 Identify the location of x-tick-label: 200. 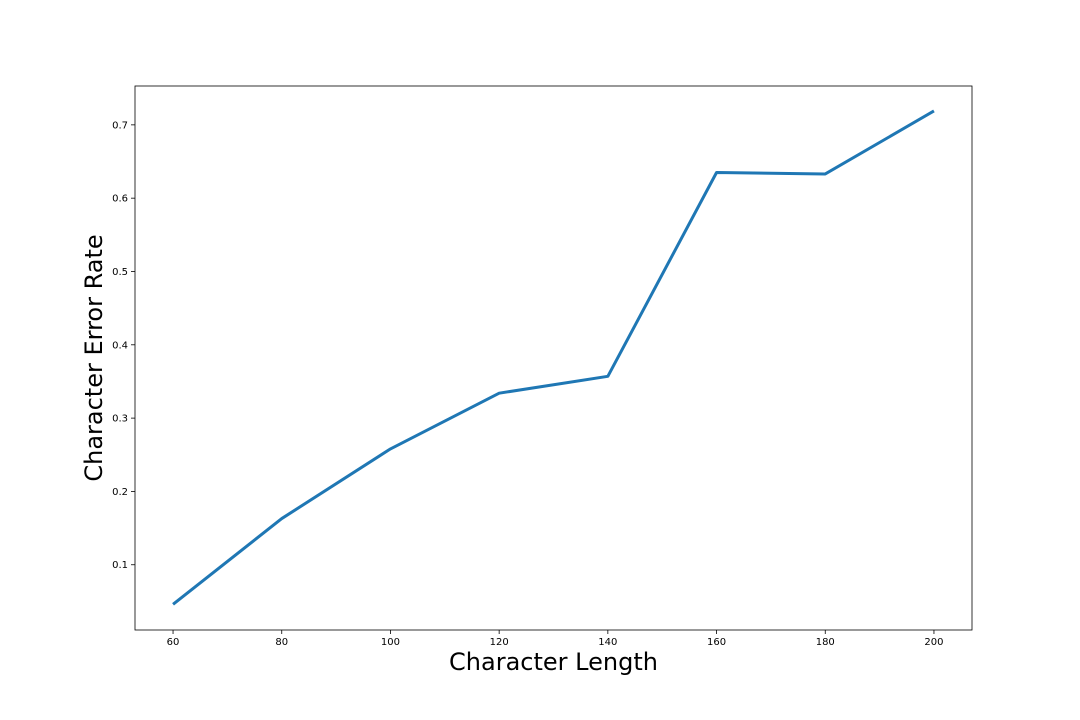
(933, 642).